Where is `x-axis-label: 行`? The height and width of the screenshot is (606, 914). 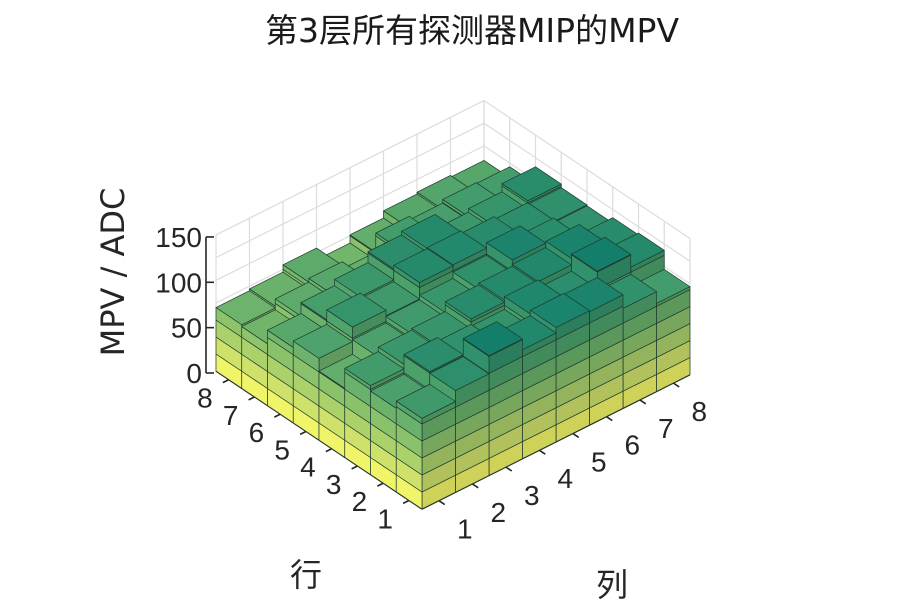
x-axis-label: 行 is located at coordinates (306, 575).